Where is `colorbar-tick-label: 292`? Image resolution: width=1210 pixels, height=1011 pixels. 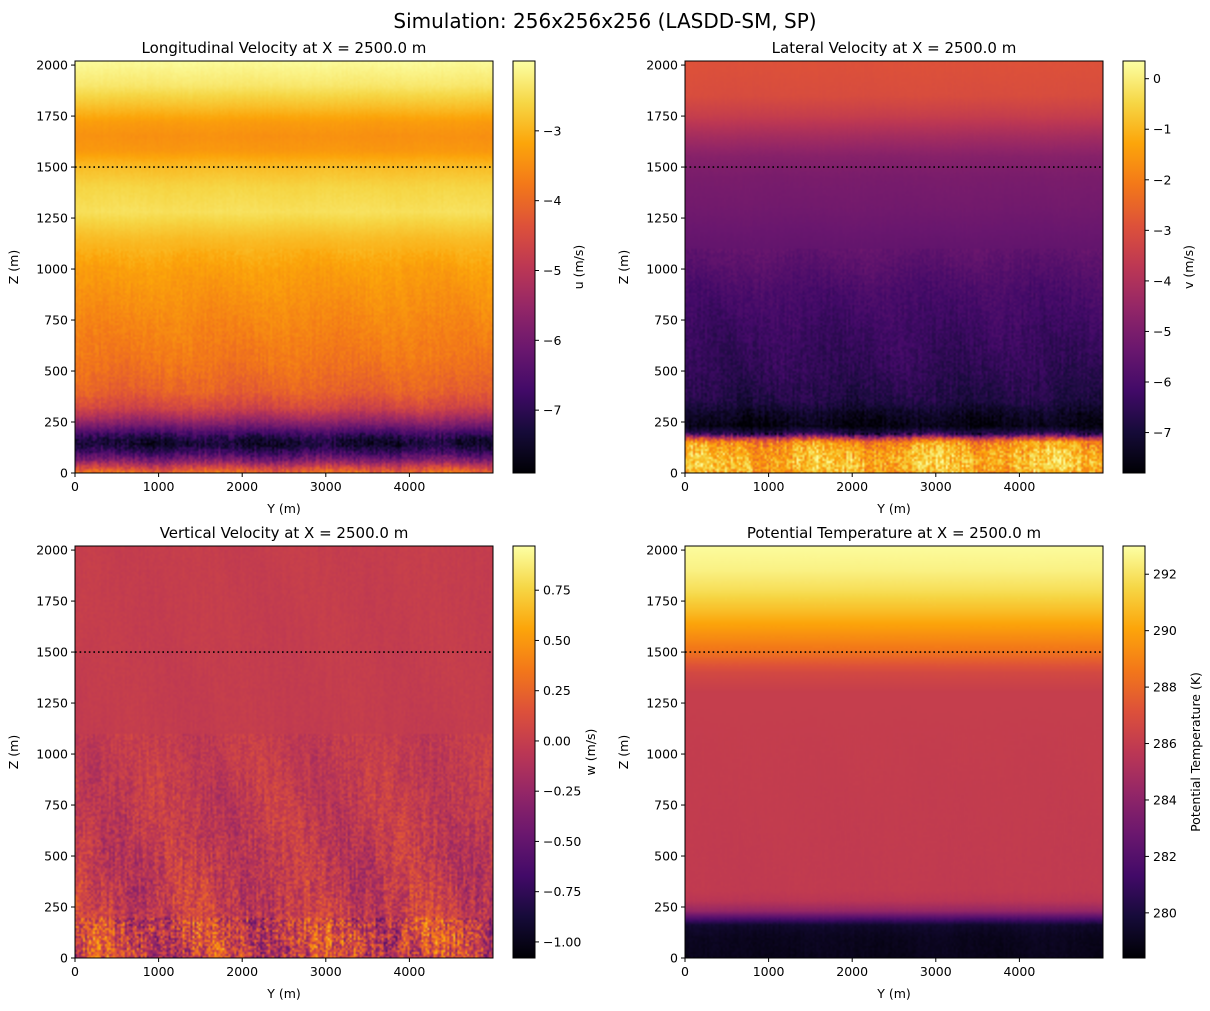
colorbar-tick-label: 292 is located at coordinates (1165, 574).